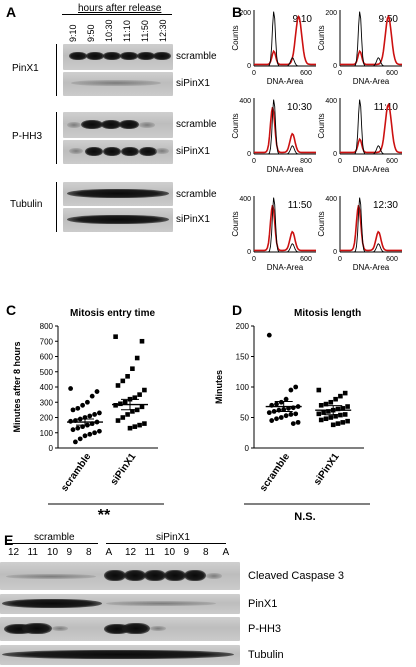 The height and width of the screenshot is (667, 416). What do you see at coordinates (299, 107) in the screenshot?
I see `time-label: 10:30` at bounding box center [299, 107].